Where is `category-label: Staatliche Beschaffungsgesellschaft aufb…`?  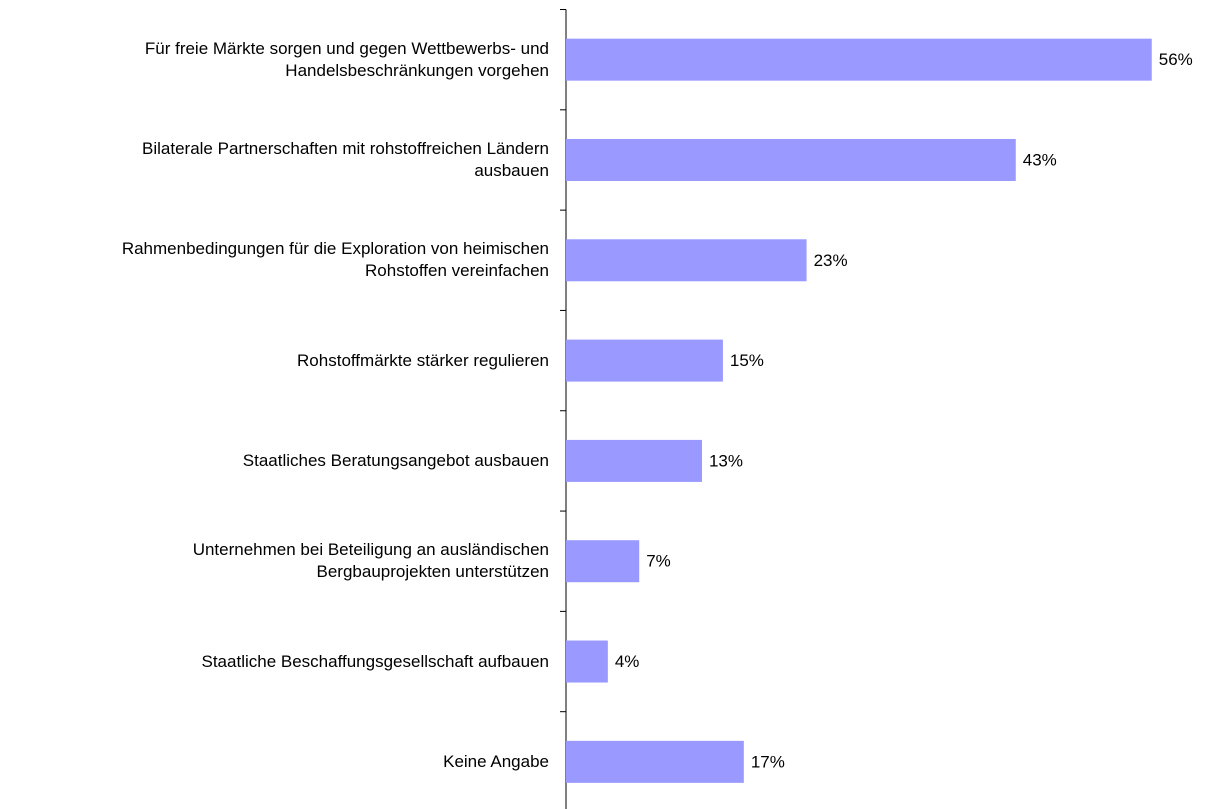 category-label: Staatliche Beschaffungsgesellschaft aufb… is located at coordinates (375, 661).